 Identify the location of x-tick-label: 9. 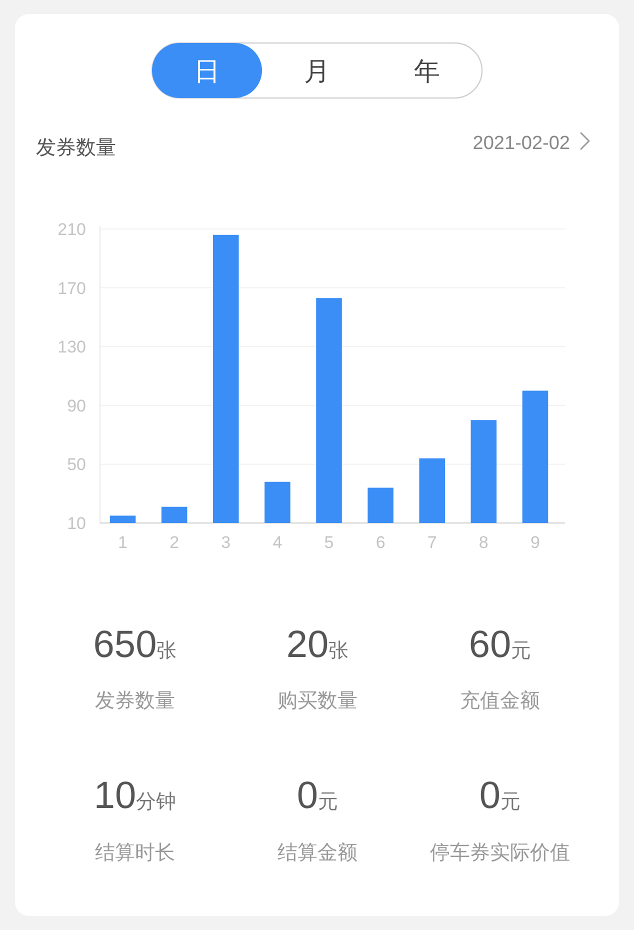
(535, 542).